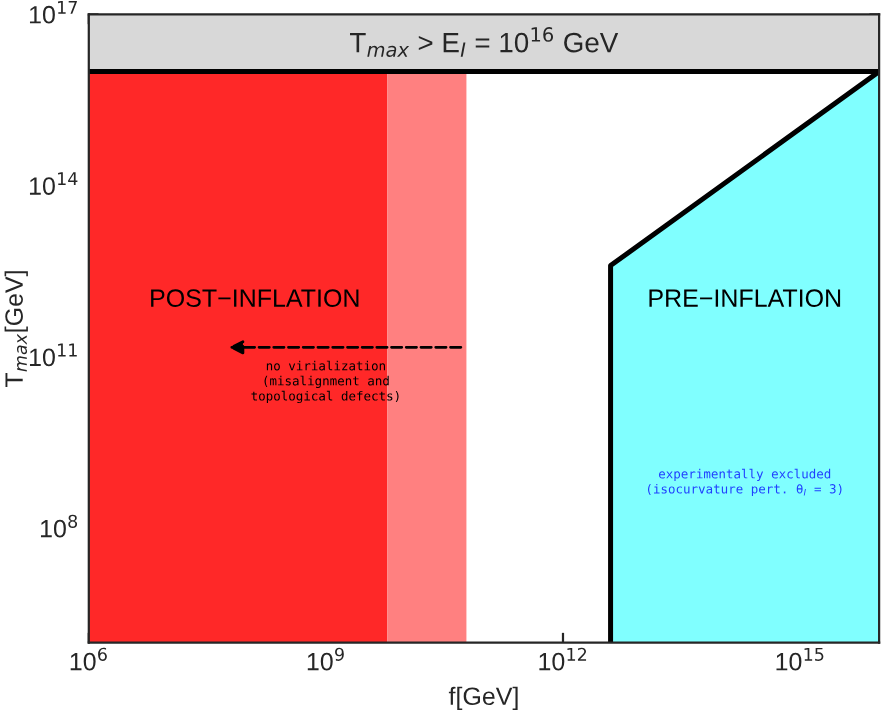 The height and width of the screenshot is (722, 888). Describe the element at coordinates (59, 526) in the screenshot. I see `y-tick-label: 10$^{8}$` at that location.